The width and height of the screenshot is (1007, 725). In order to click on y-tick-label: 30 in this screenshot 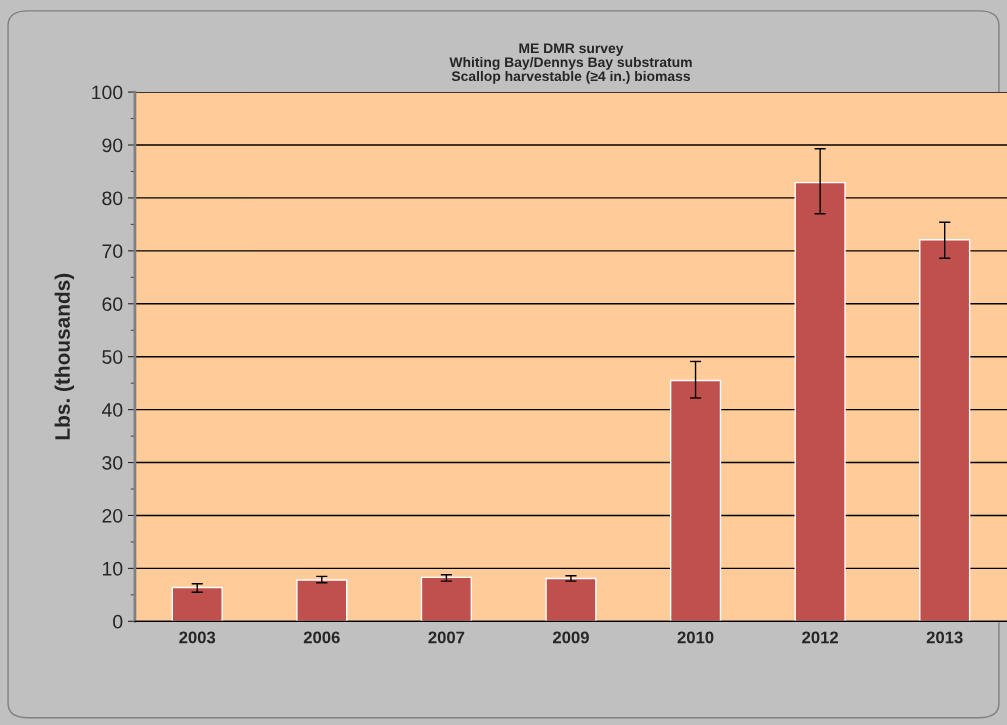, I will do `click(112, 463)`.